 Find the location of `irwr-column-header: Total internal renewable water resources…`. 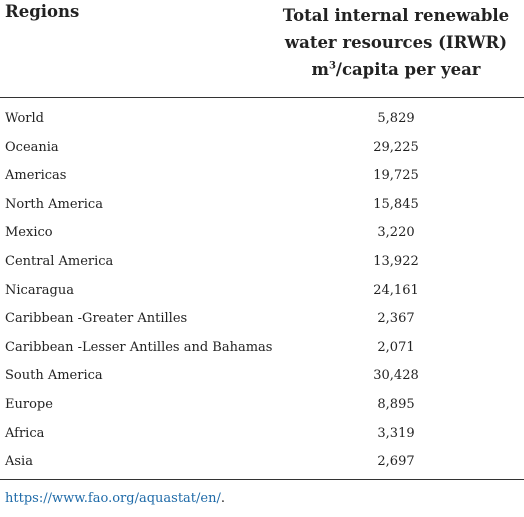

irwr-column-header: Total internal renewable water resources… is located at coordinates (396, 42).